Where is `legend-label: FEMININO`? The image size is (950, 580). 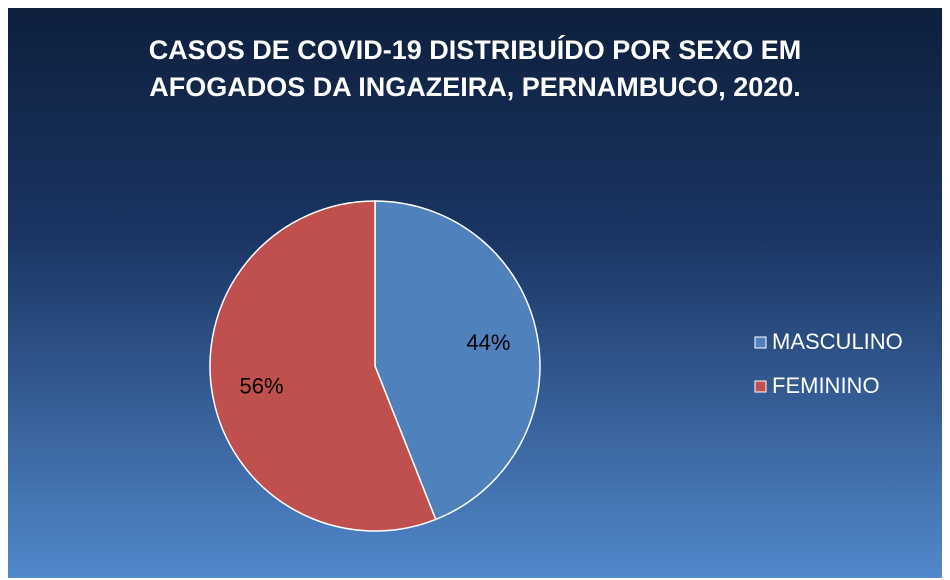 legend-label: FEMININO is located at coordinates (826, 385).